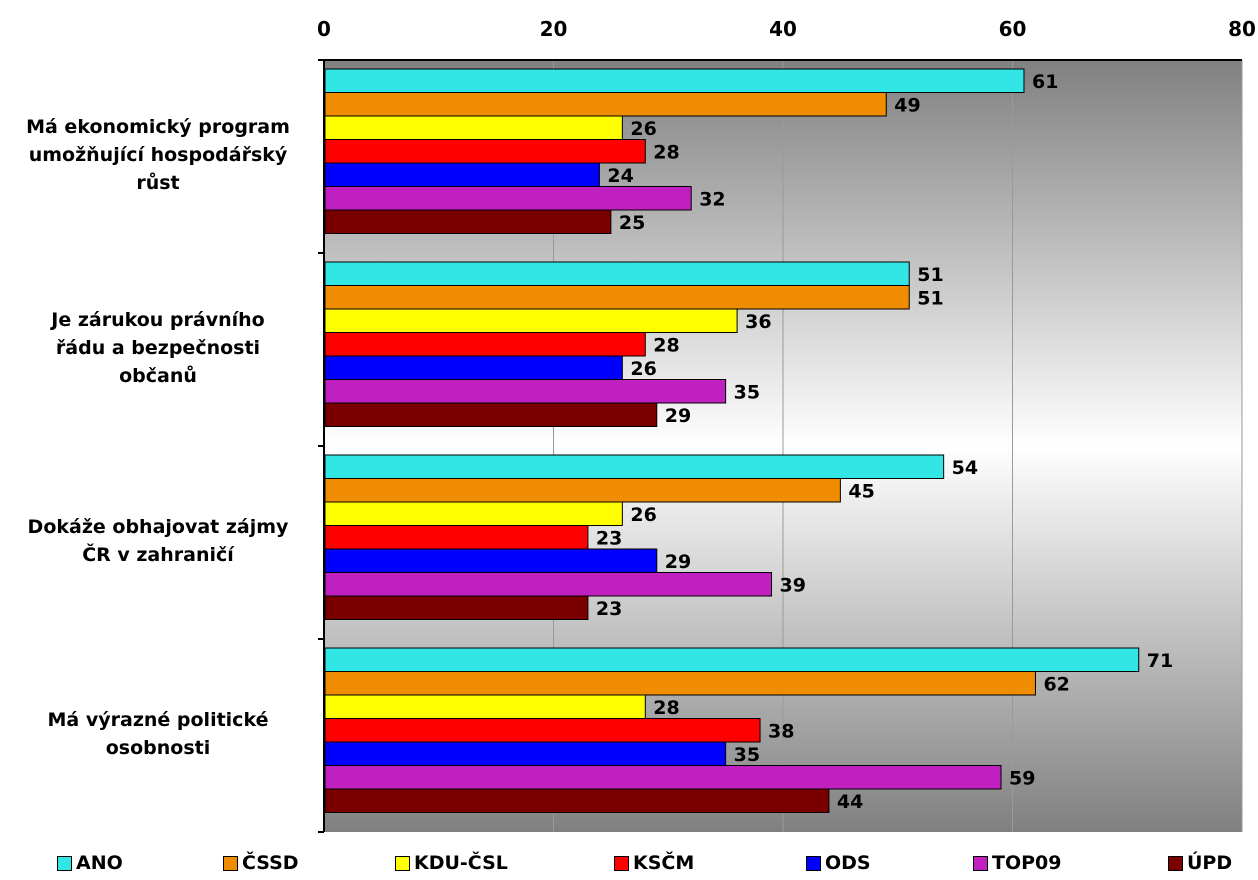 This screenshot has height=880, width=1258. Describe the element at coordinates (1013, 29) in the screenshot. I see `x-tick-label: 60` at that location.